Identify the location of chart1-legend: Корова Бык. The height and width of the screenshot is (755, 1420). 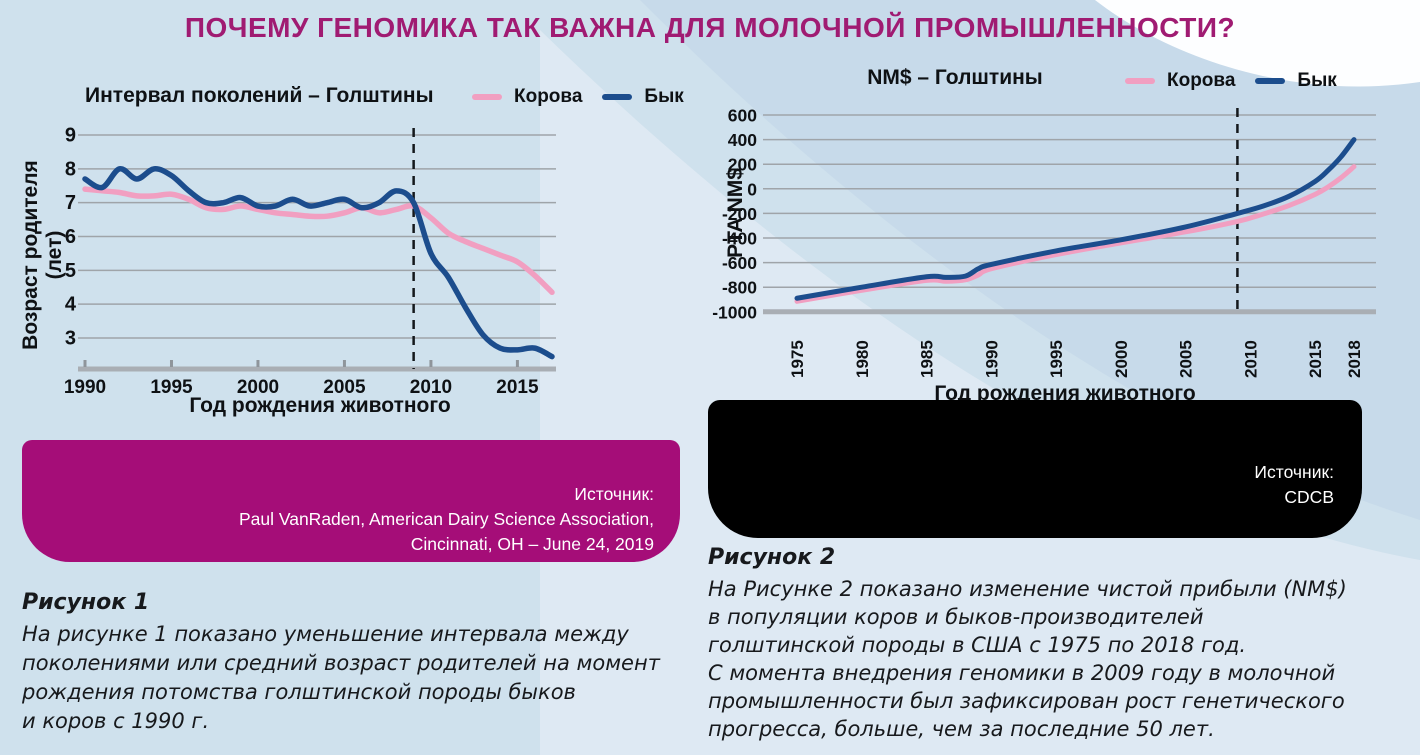
(578, 97).